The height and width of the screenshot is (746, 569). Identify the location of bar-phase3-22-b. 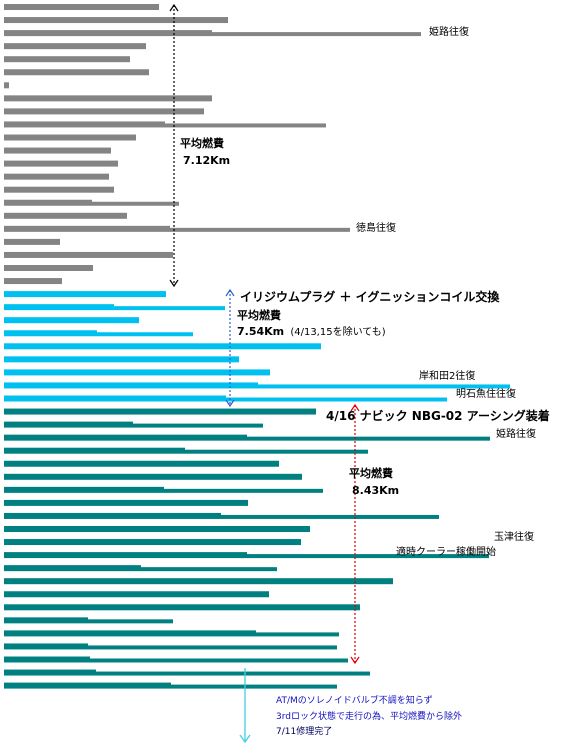
(170, 686).